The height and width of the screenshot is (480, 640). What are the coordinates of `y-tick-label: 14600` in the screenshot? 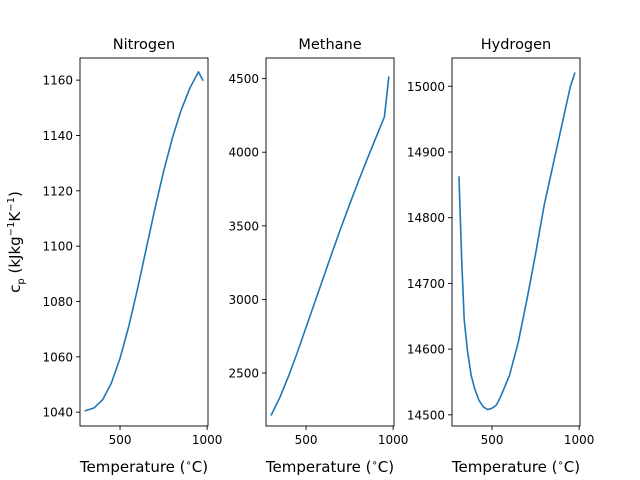 It's located at (426, 350).